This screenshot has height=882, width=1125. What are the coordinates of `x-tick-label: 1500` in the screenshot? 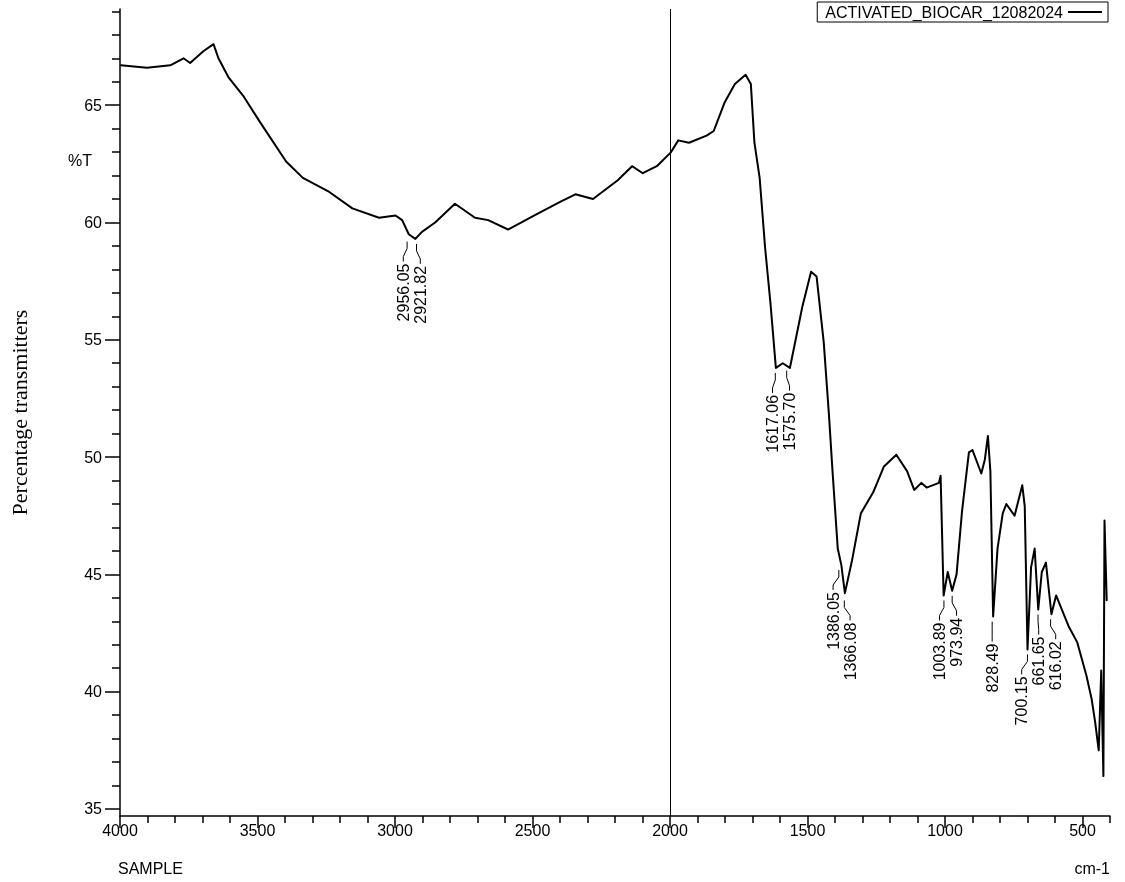 It's located at (807, 830).